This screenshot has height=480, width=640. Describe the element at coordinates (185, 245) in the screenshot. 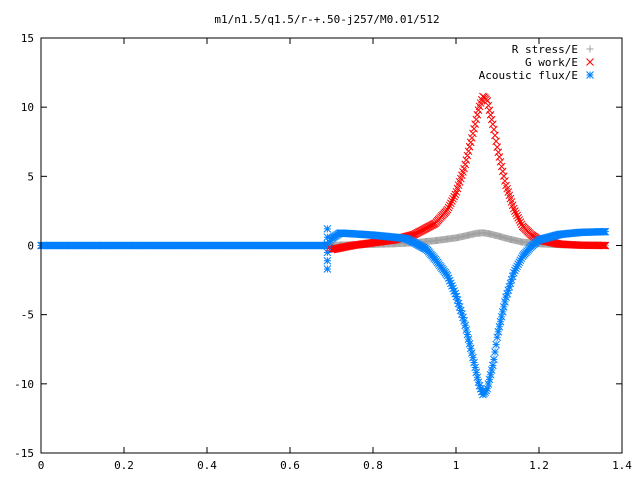

I see `series-baseline` at that location.